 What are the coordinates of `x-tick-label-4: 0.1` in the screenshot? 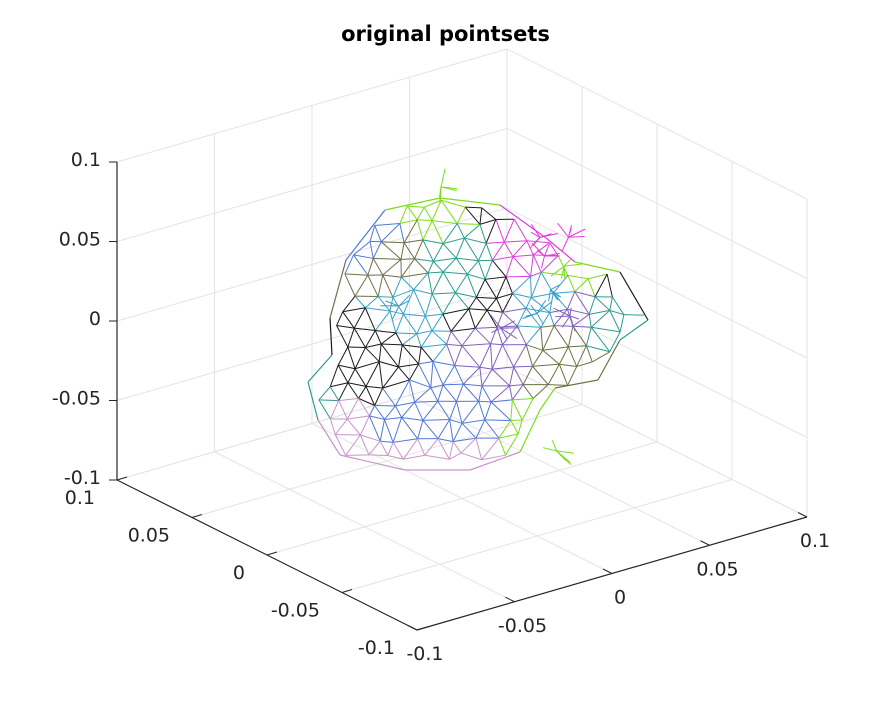 It's located at (815, 541).